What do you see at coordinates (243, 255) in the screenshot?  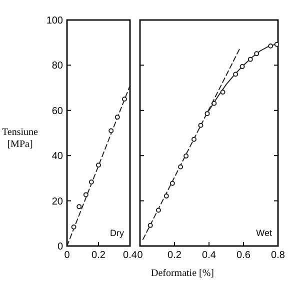 I see `x-tick-label: 0.6` at bounding box center [243, 255].